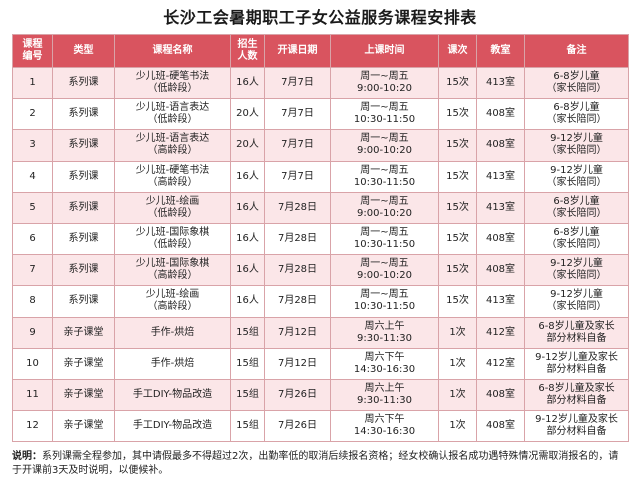 The width and height of the screenshot is (640, 483). I want to click on header-classroom: 教室, so click(500, 51).